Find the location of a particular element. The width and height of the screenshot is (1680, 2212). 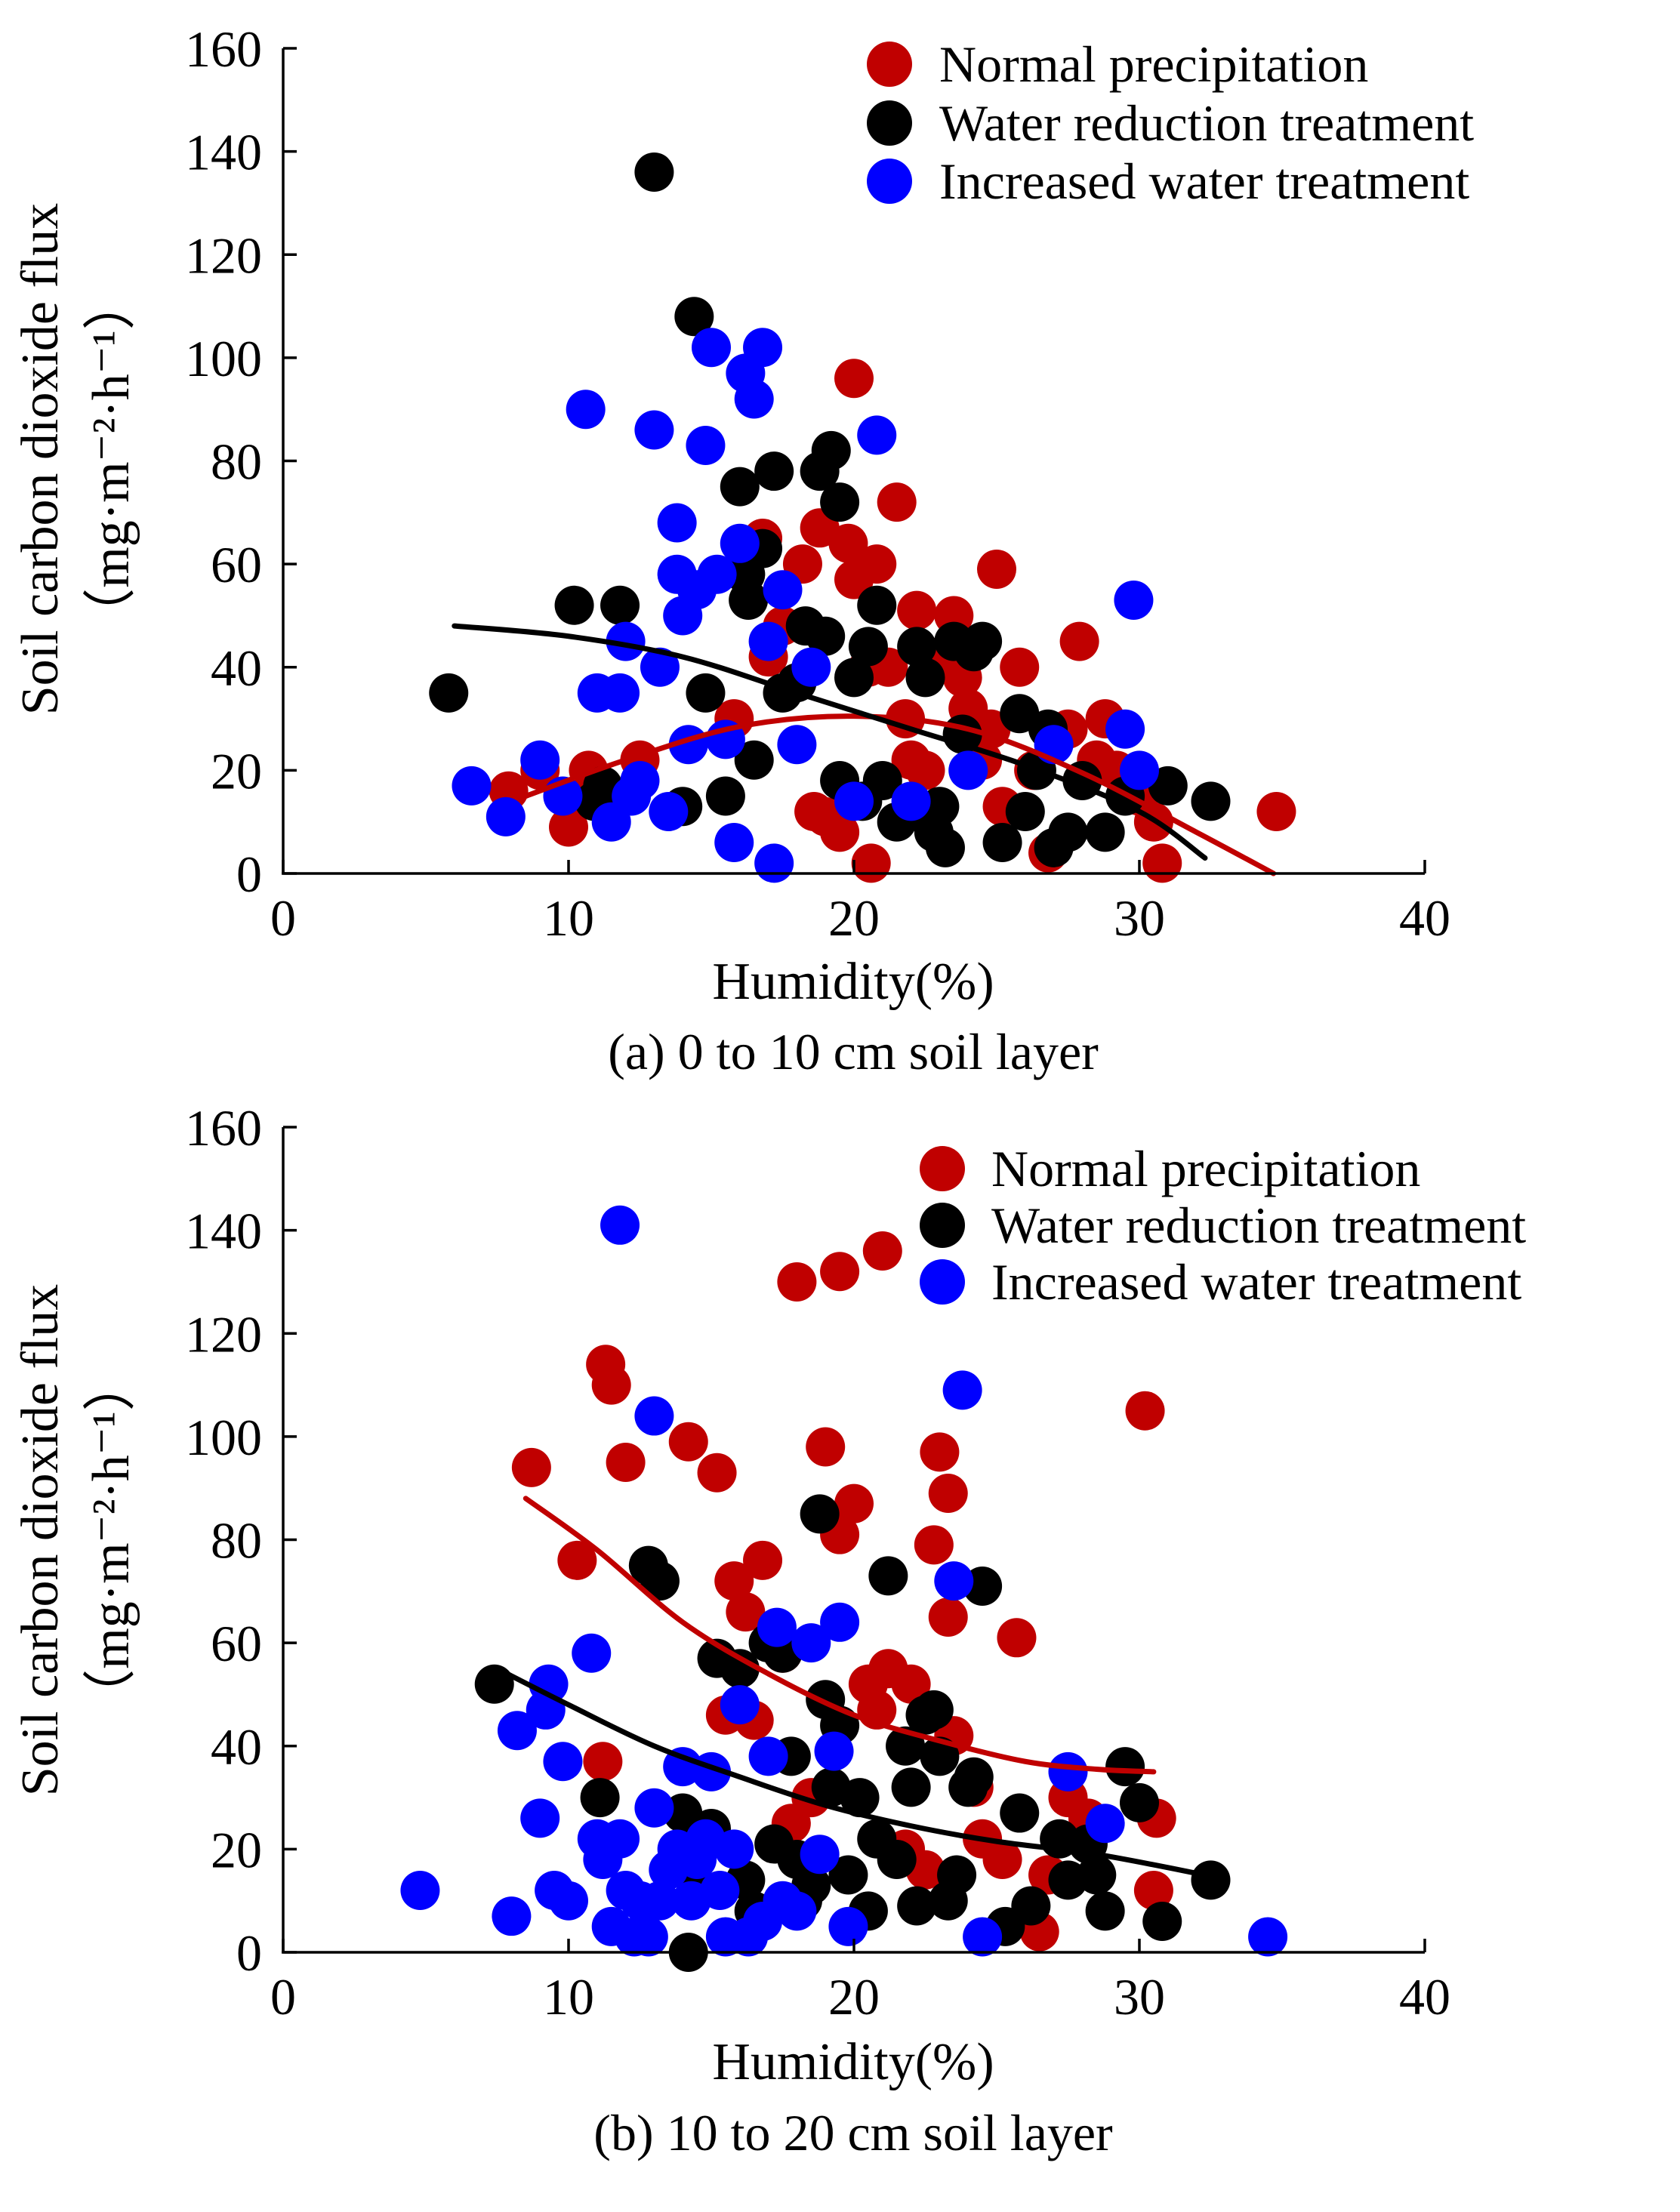

panel-b-x-tick-label: 20 is located at coordinates (854, 1997).